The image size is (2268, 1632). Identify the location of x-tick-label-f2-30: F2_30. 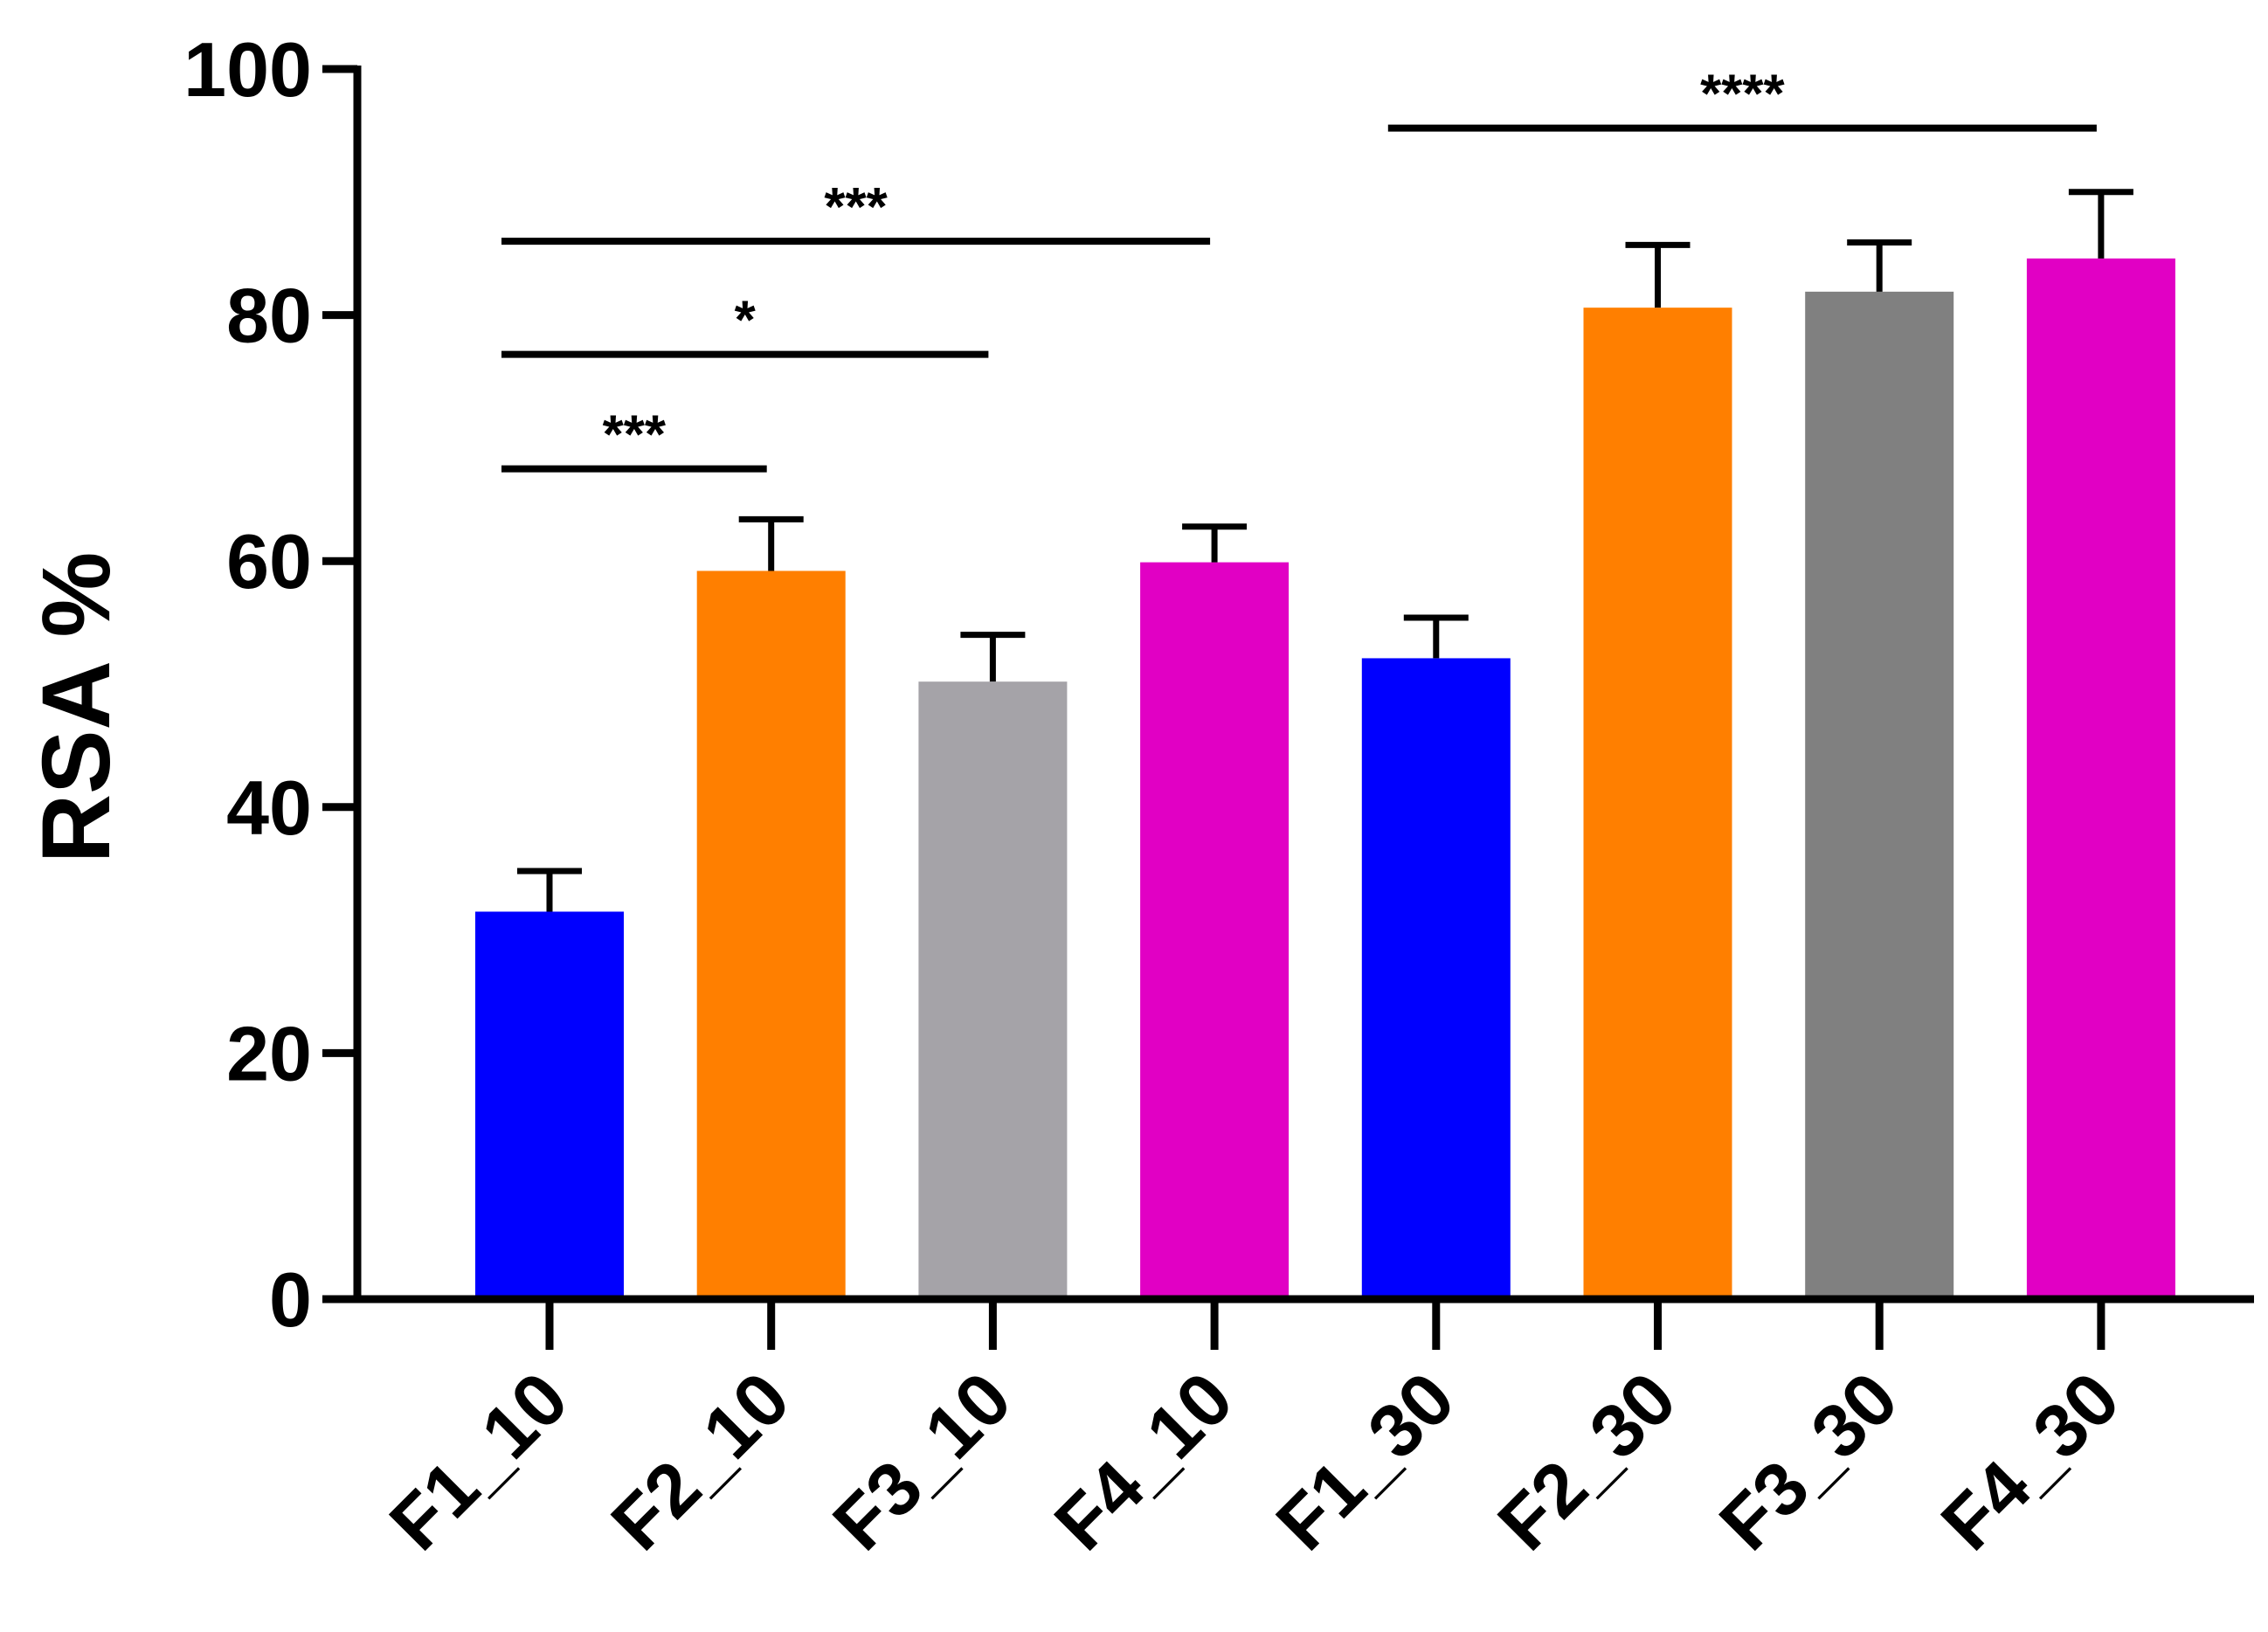
(1588, 1461).